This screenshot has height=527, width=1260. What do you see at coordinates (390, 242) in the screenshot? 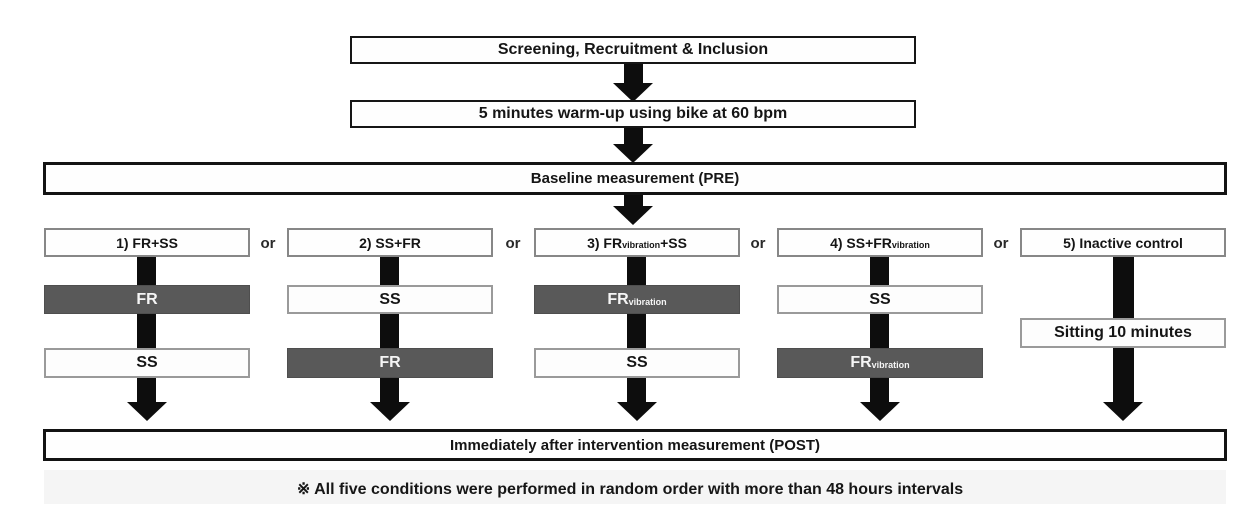
I see `condition-header-2: 2) SS+FR` at bounding box center [390, 242].